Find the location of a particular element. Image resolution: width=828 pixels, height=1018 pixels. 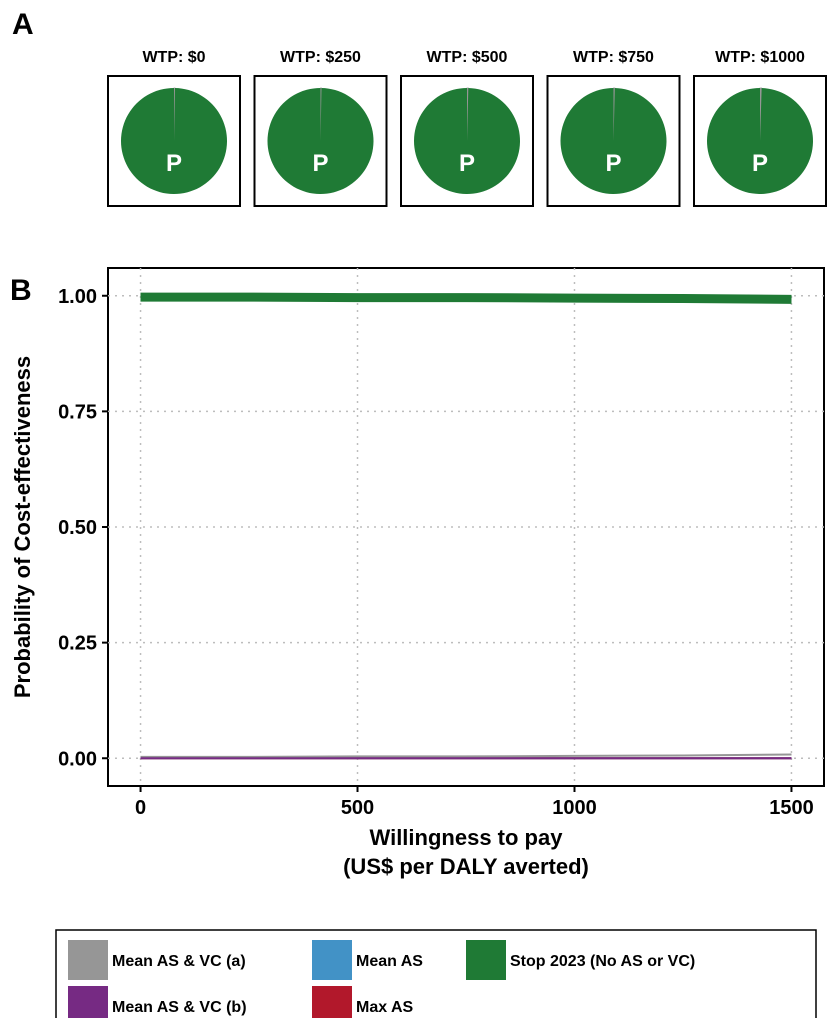

x-tick-label: 500 is located at coordinates (357, 808).